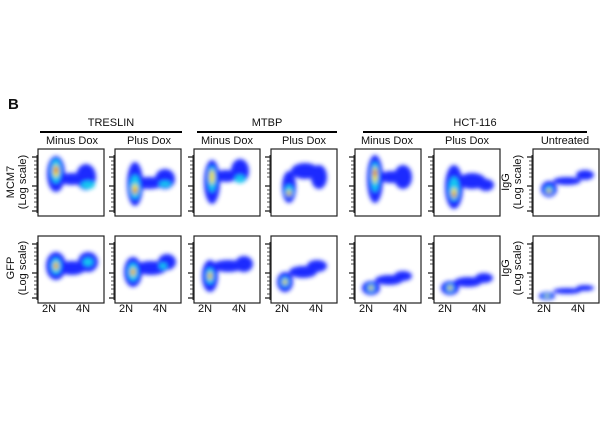 Image resolution: width=600 pixels, height=447 pixels. What do you see at coordinates (111, 123) in the screenshot?
I see `group-label-treslin: TRESLIN` at bounding box center [111, 123].